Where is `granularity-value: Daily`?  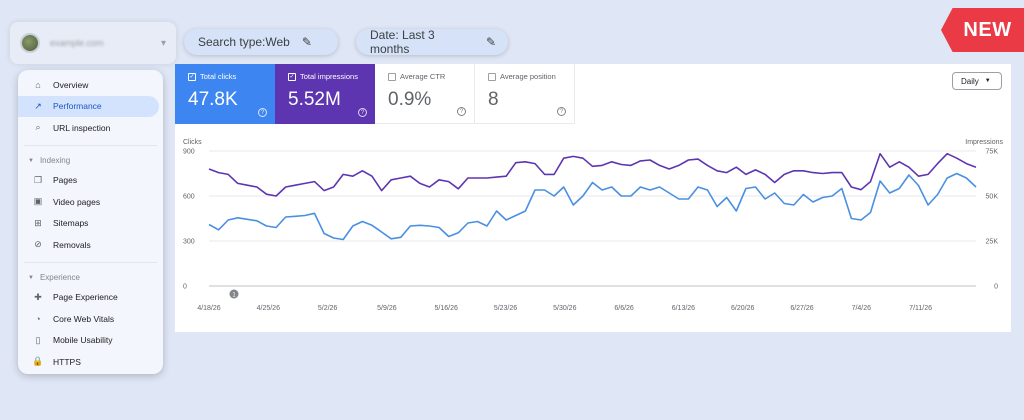
granularity-value: Daily is located at coordinates (970, 81).